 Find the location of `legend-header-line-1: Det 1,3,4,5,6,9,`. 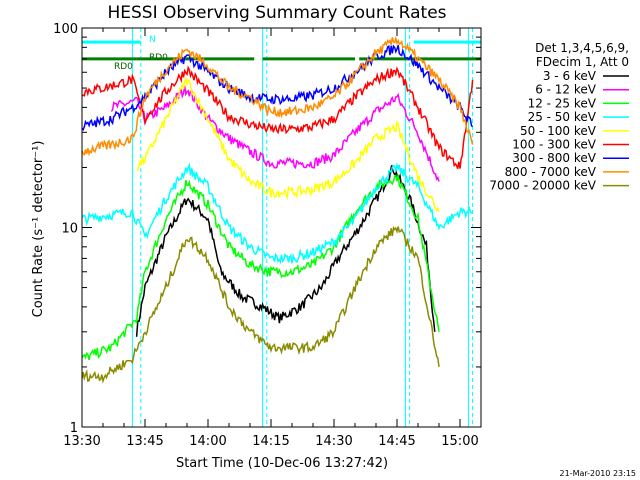

legend-header-line-1: Det 1,3,4,5,6,9, is located at coordinates (582, 48).